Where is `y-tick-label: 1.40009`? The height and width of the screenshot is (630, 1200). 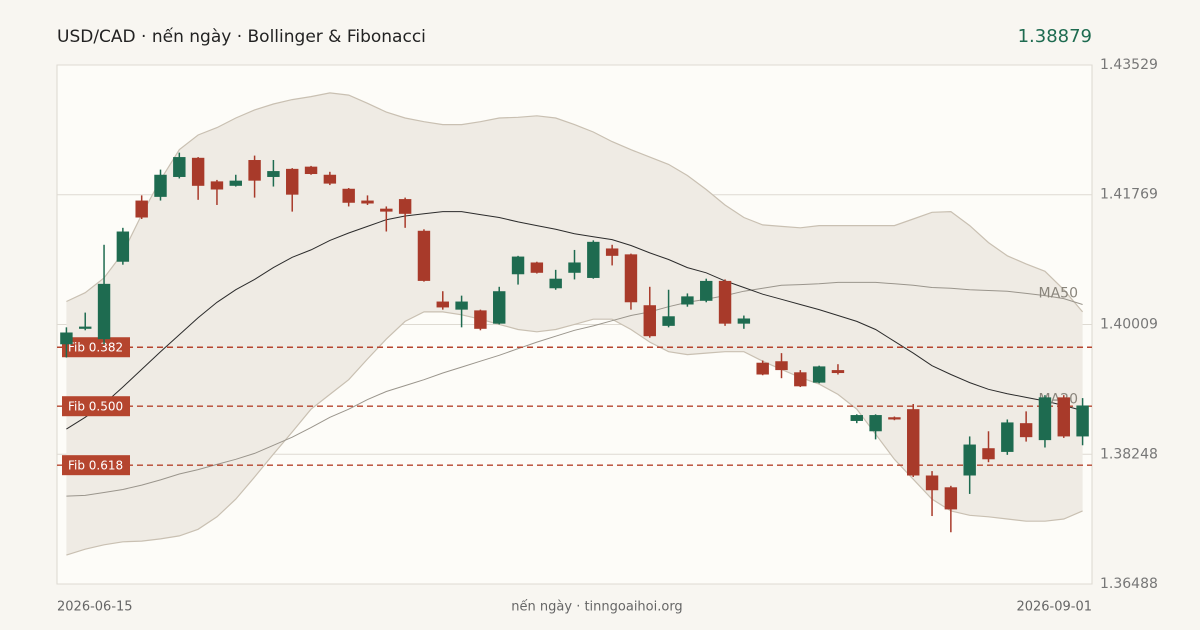 y-tick-label: 1.40009 is located at coordinates (1129, 324).